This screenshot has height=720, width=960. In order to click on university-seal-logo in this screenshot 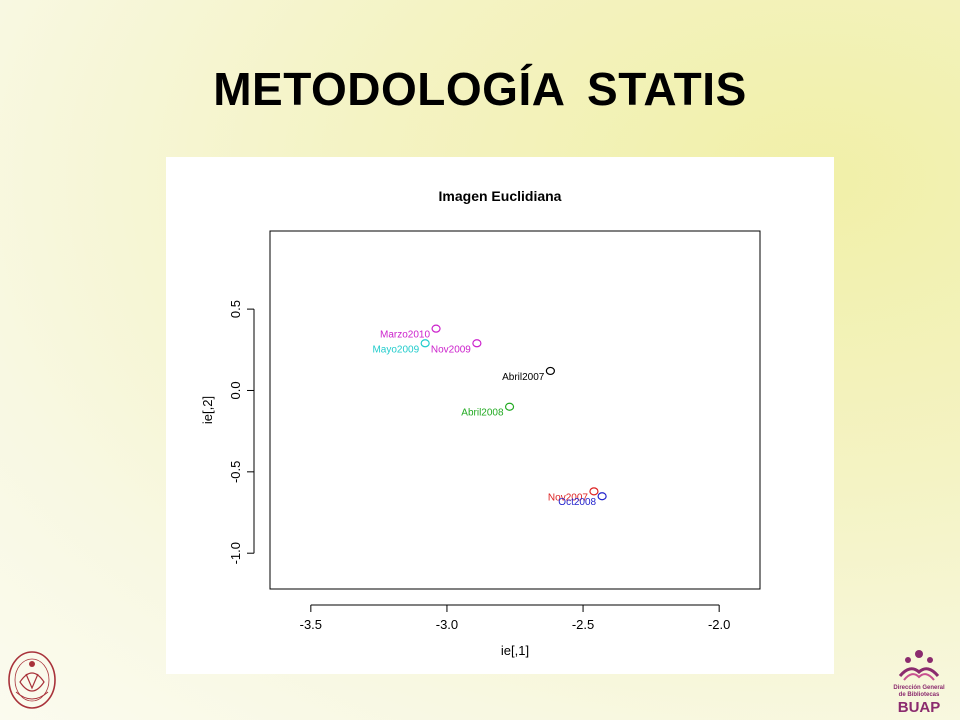, I will do `click(32, 680)`.